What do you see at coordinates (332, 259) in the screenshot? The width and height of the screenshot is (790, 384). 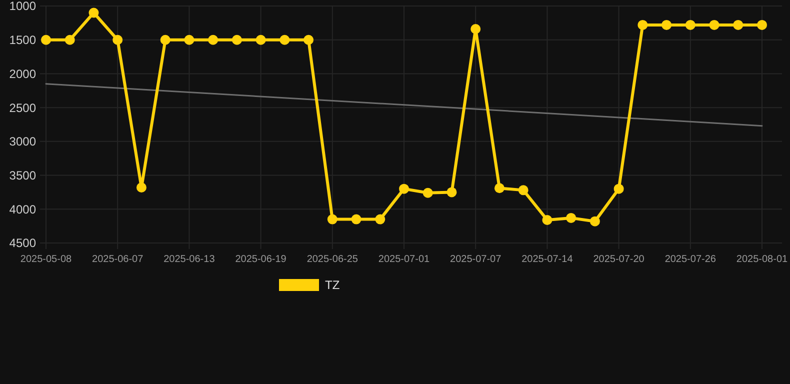 I see `x-tick-label: 2025-06-25` at bounding box center [332, 259].